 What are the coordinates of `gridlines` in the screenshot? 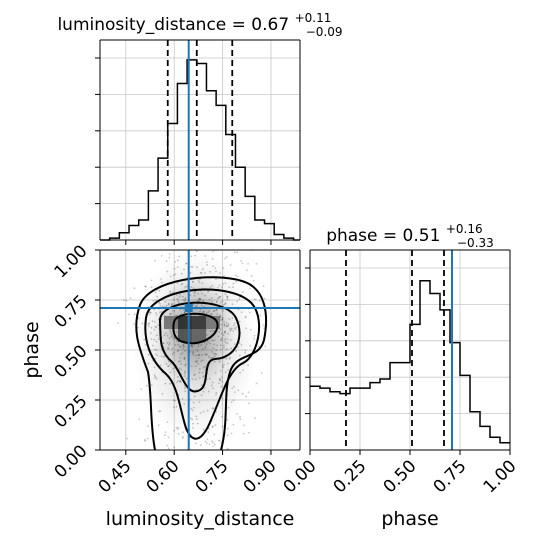 It's located at (200, 140).